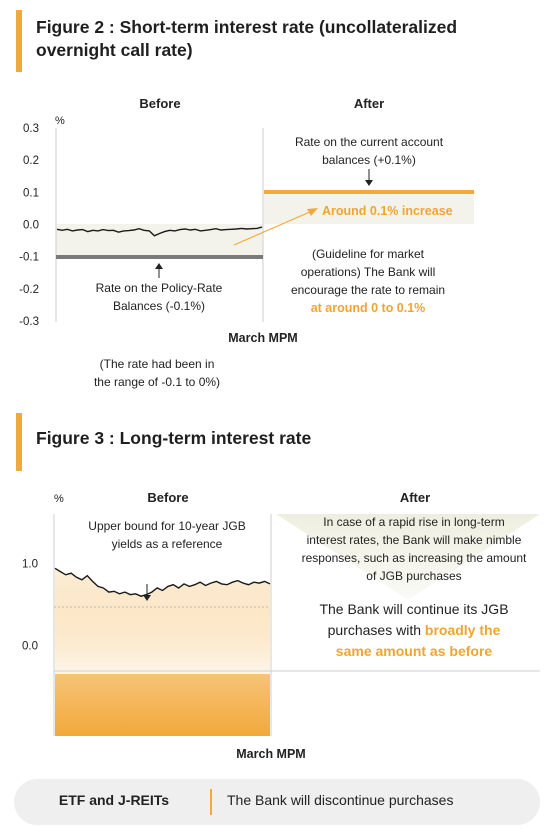 The width and height of the screenshot is (556, 836). Describe the element at coordinates (147, 598) in the screenshot. I see `figure3-upper-bound-arrowhead` at that location.